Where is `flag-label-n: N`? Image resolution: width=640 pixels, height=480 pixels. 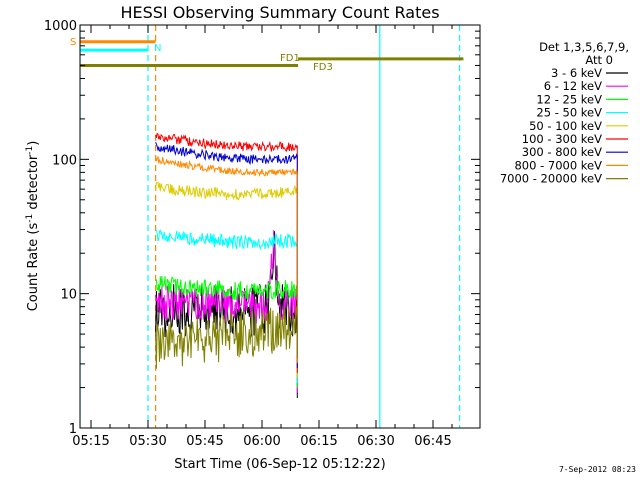 flag-label-n: N is located at coordinates (157, 48).